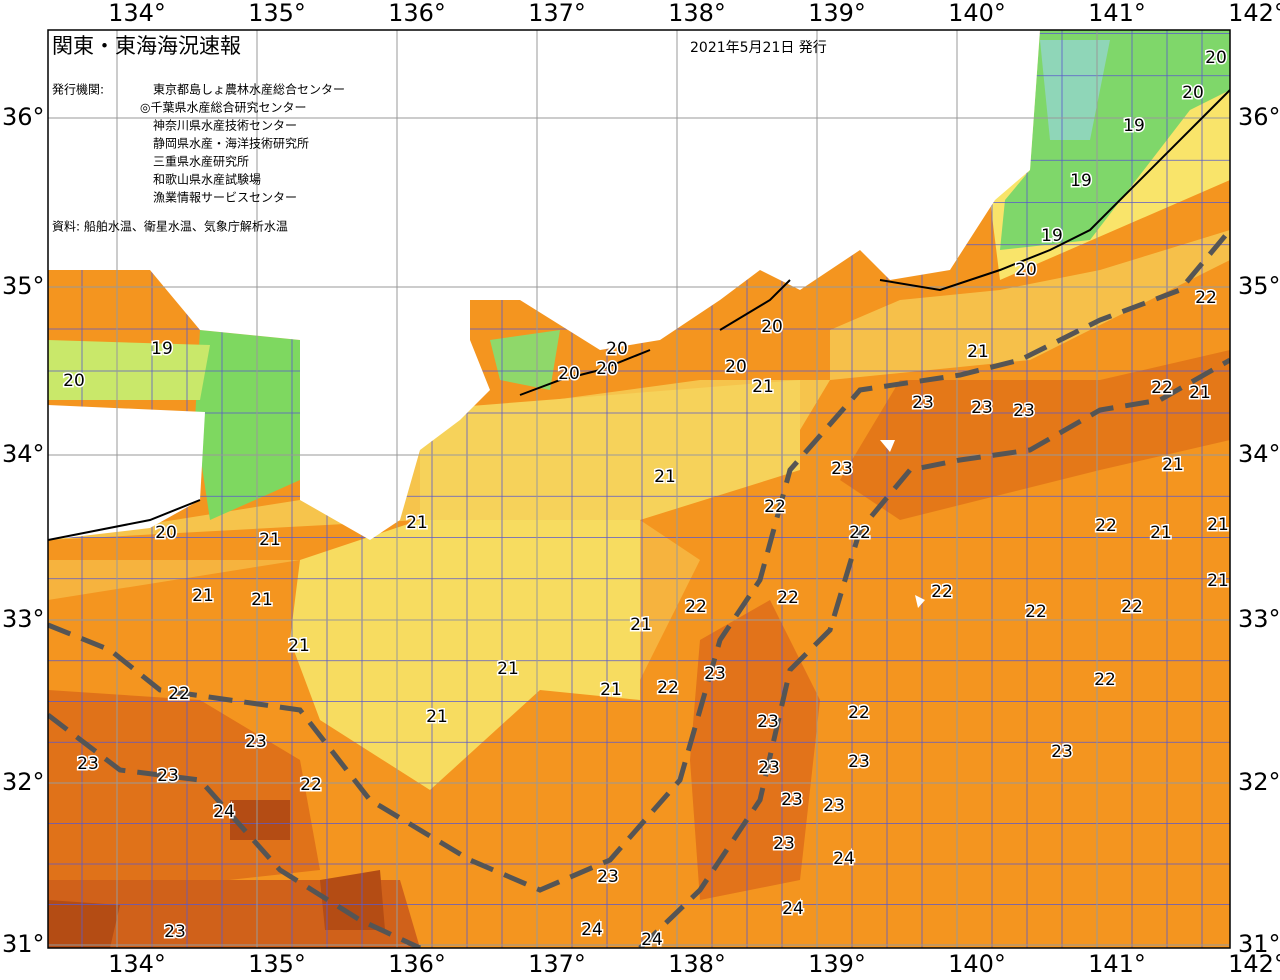  I want to click on issuer: ◎千葉県水産総合研究センター, so click(223, 107).